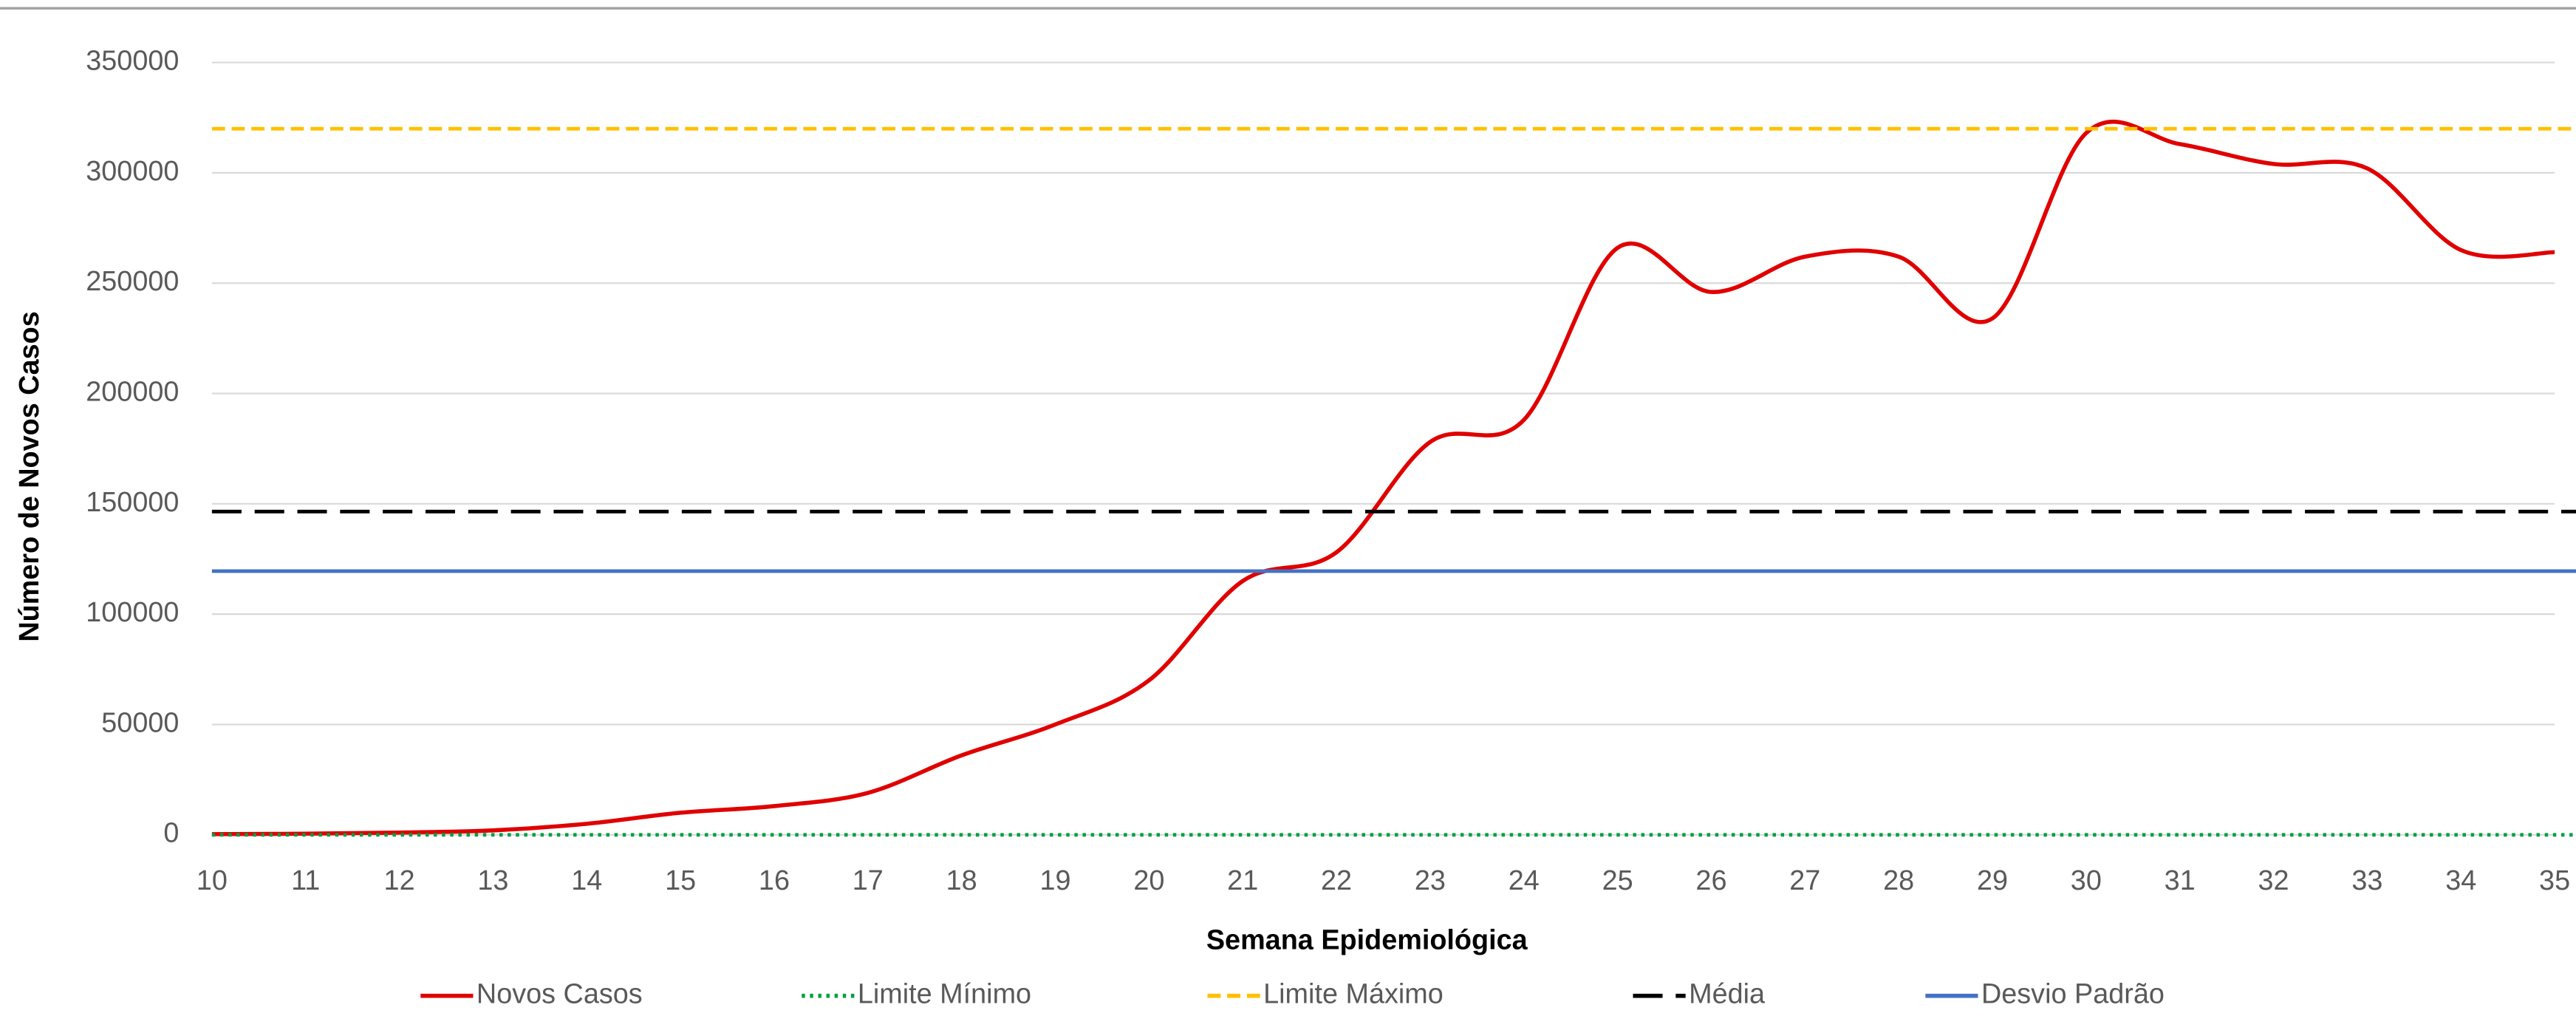  Describe the element at coordinates (774, 881) in the screenshot. I see `x-tick-label: 16` at that location.